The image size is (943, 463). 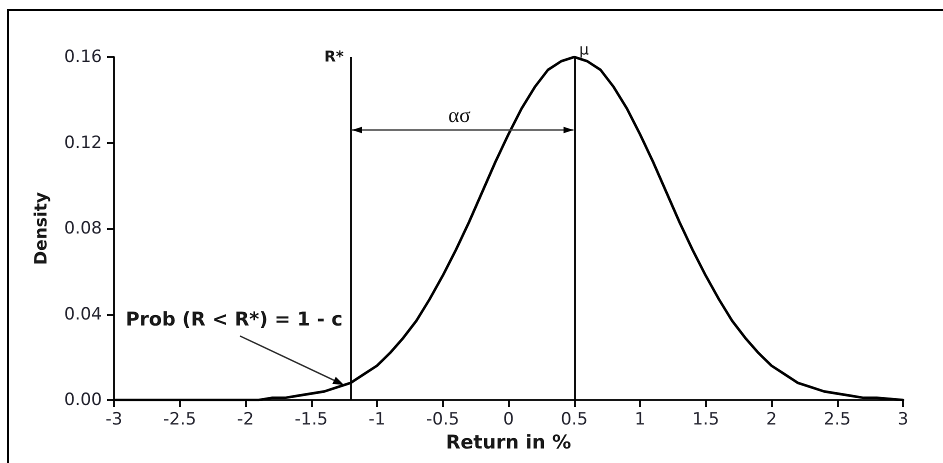 I want to click on y-tick-label: 0.00, so click(x=83, y=400).